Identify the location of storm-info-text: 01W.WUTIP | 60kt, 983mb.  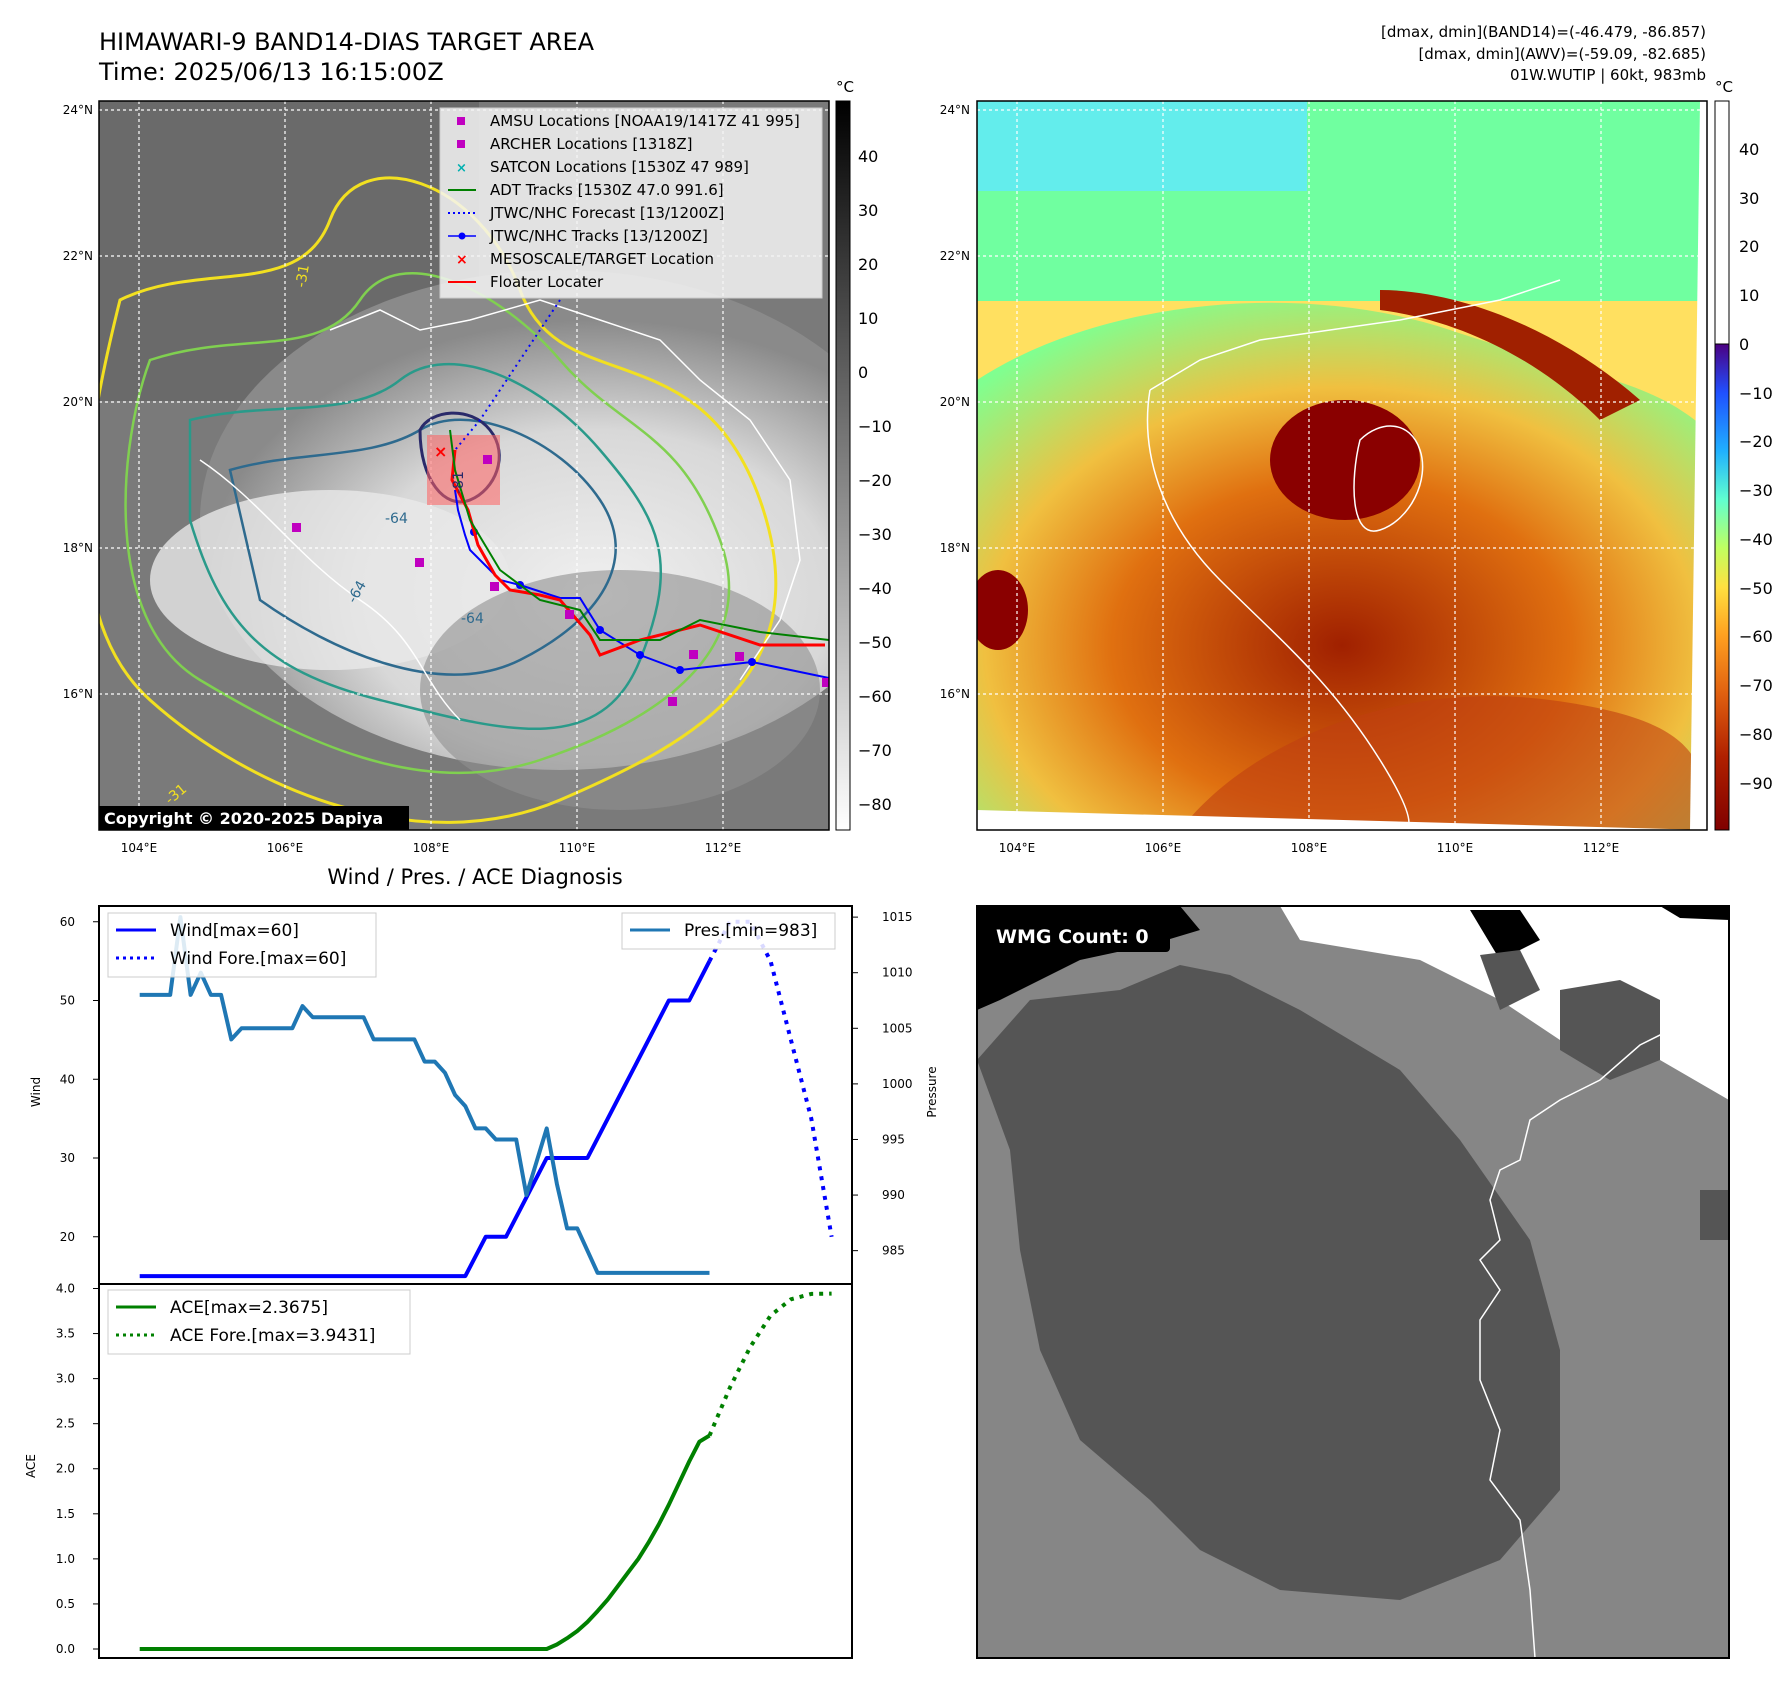
(1608, 75).